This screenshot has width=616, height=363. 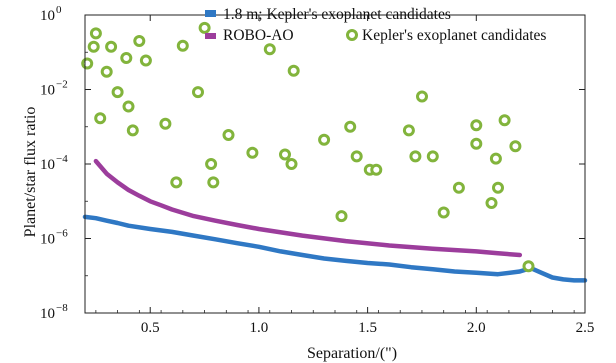 I want to click on y-tick-label: 10 −4, so click(x=54, y=163).